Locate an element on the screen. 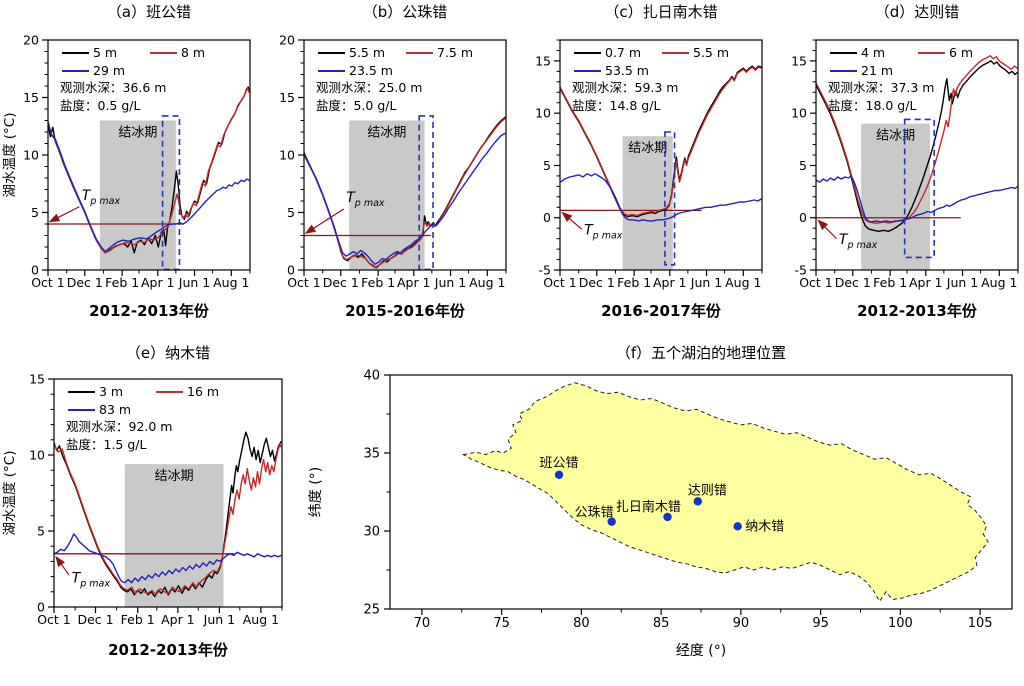 The height and width of the screenshot is (686, 1024). x-axis-label: 2015-2016年份 is located at coordinates (405, 311).